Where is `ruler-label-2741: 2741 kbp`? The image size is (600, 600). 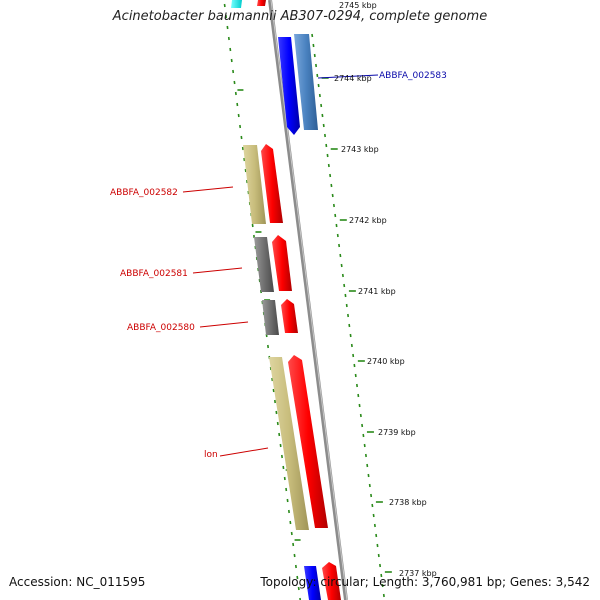 ruler-label-2741: 2741 kbp is located at coordinates (377, 291).